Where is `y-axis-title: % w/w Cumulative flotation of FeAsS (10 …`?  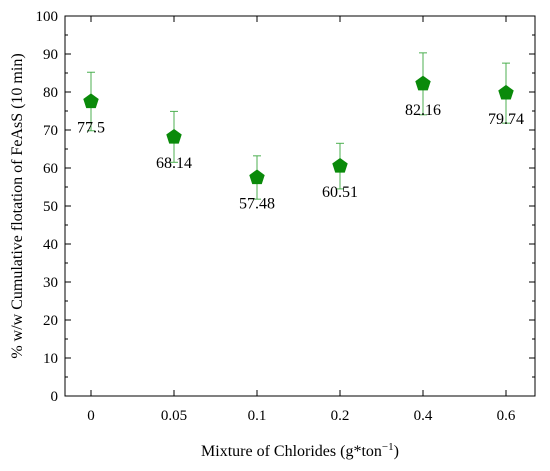 y-axis-title: % w/w Cumulative flotation of FeAsS (10 … is located at coordinates (17, 205).